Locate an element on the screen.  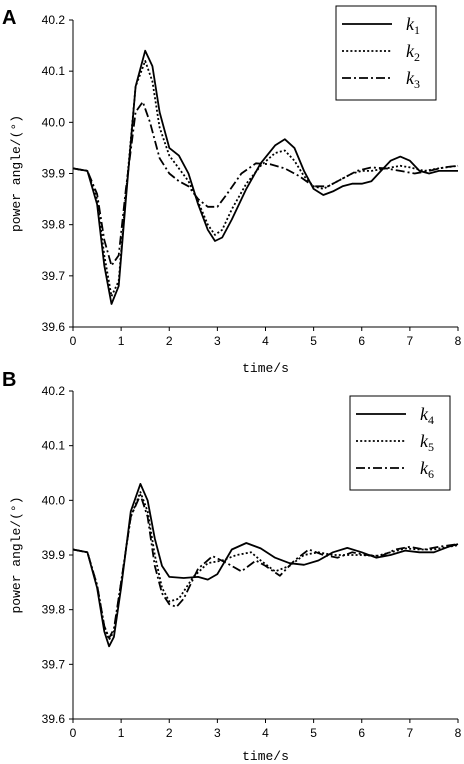
legend-label-k5: k5 is located at coordinates (427, 442).